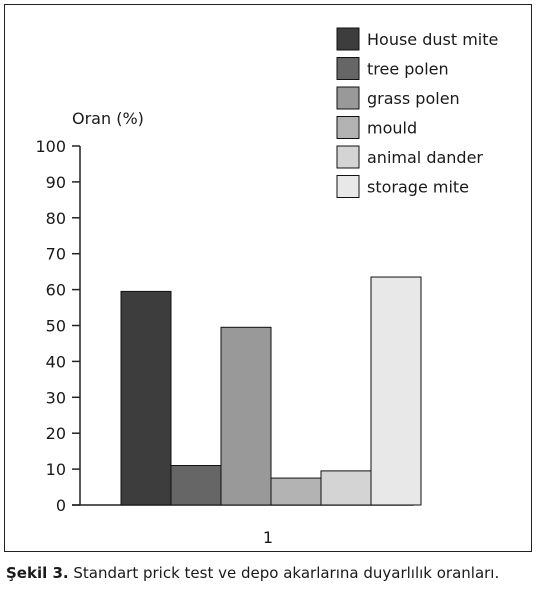  I want to click on bar-mould, so click(296, 491).